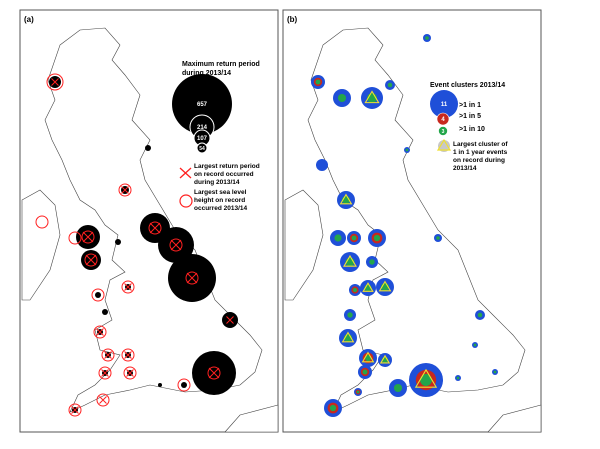  I want to click on triangle-legend: 2013/14, so click(465, 168).